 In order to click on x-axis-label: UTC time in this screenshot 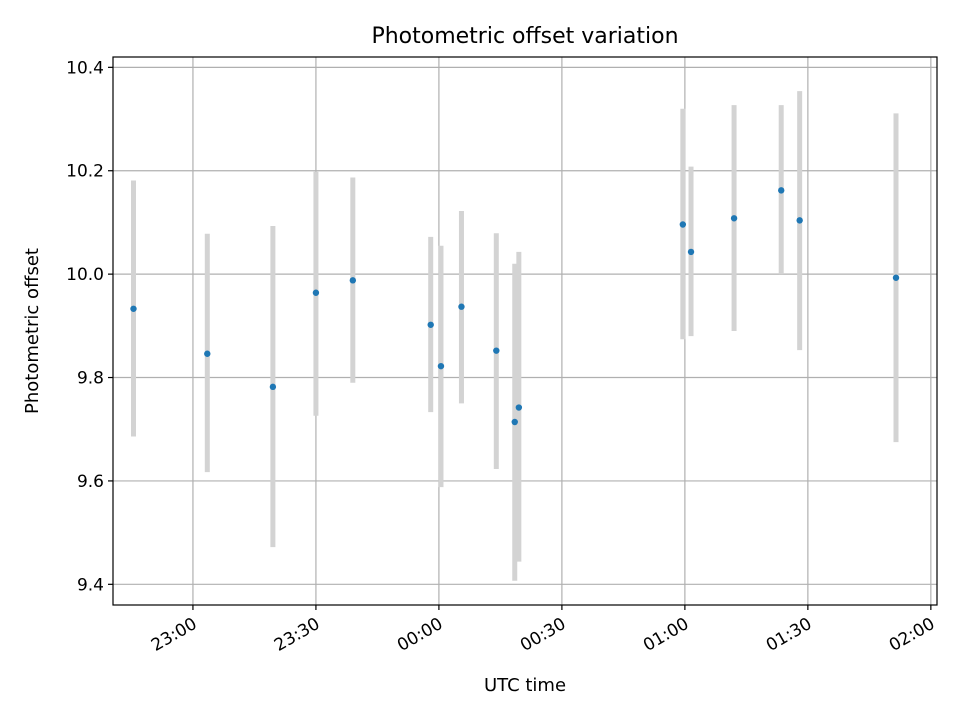, I will do `click(525, 685)`.